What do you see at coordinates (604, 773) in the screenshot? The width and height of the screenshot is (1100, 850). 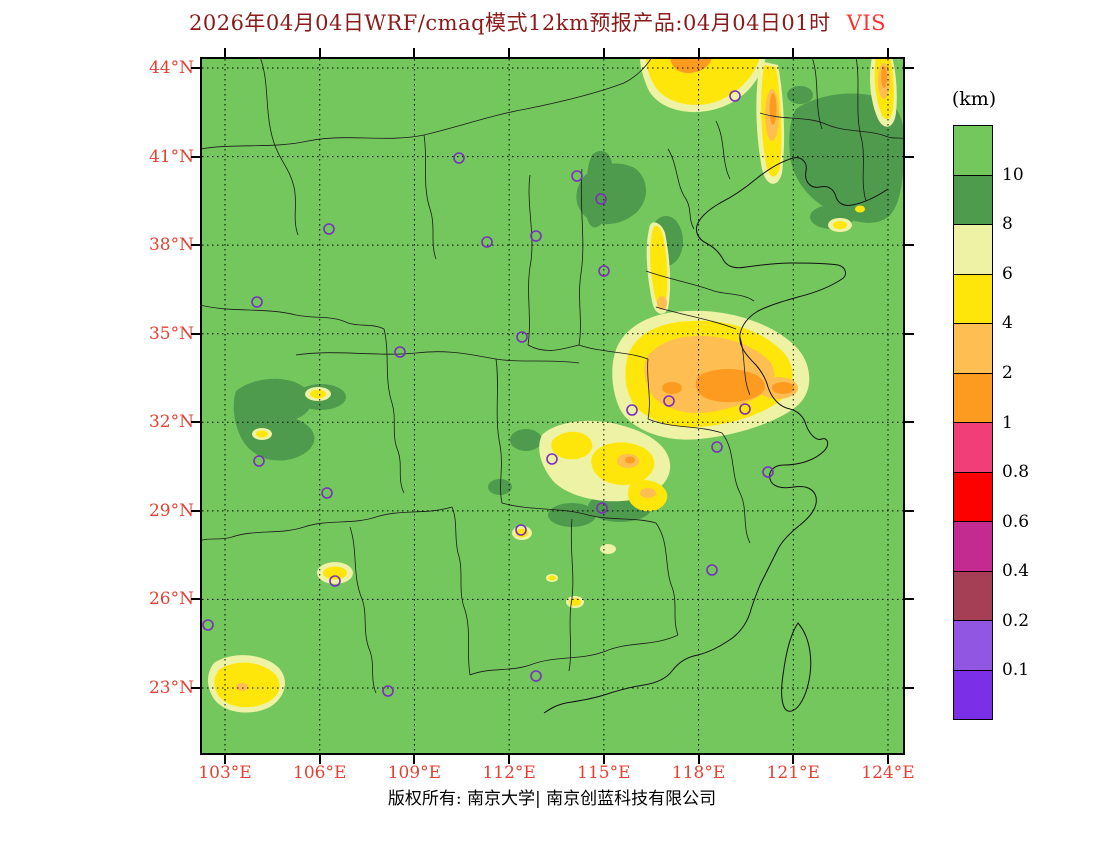 I see `lon-axis-label: 115°E` at bounding box center [604, 773].